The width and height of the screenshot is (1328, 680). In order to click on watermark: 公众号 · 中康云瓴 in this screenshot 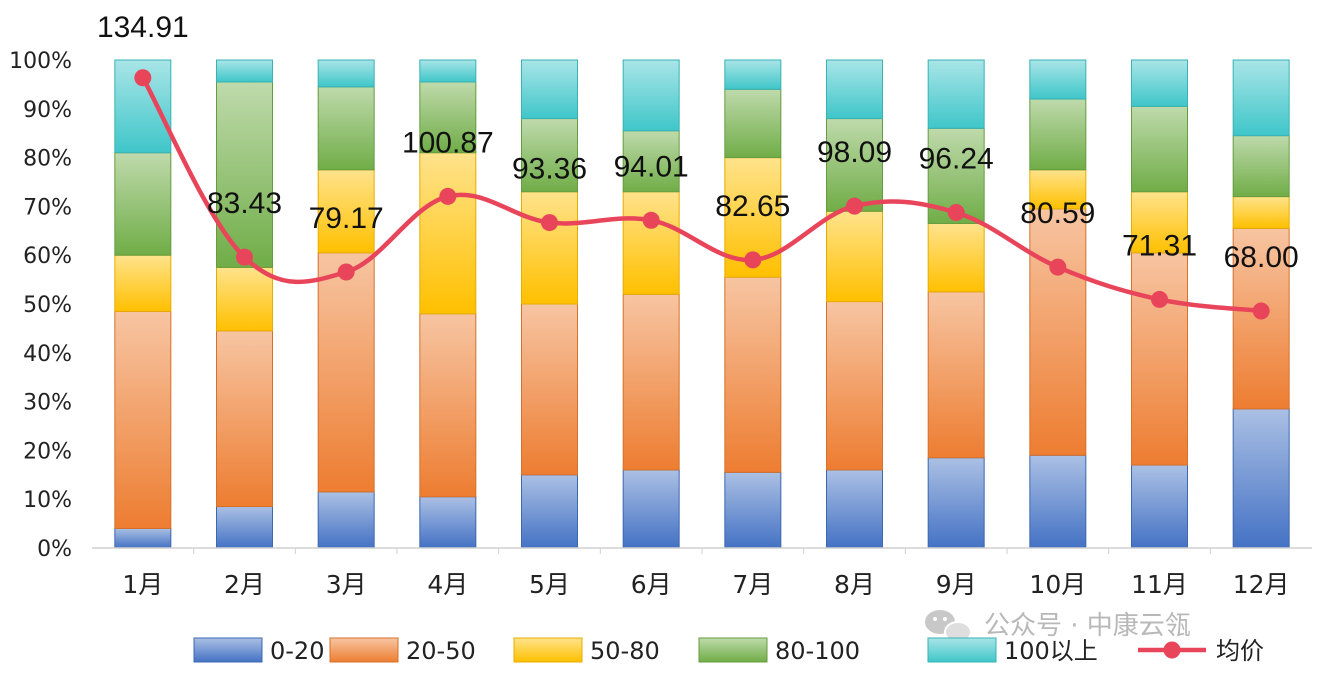, I will do `click(1058, 626)`.